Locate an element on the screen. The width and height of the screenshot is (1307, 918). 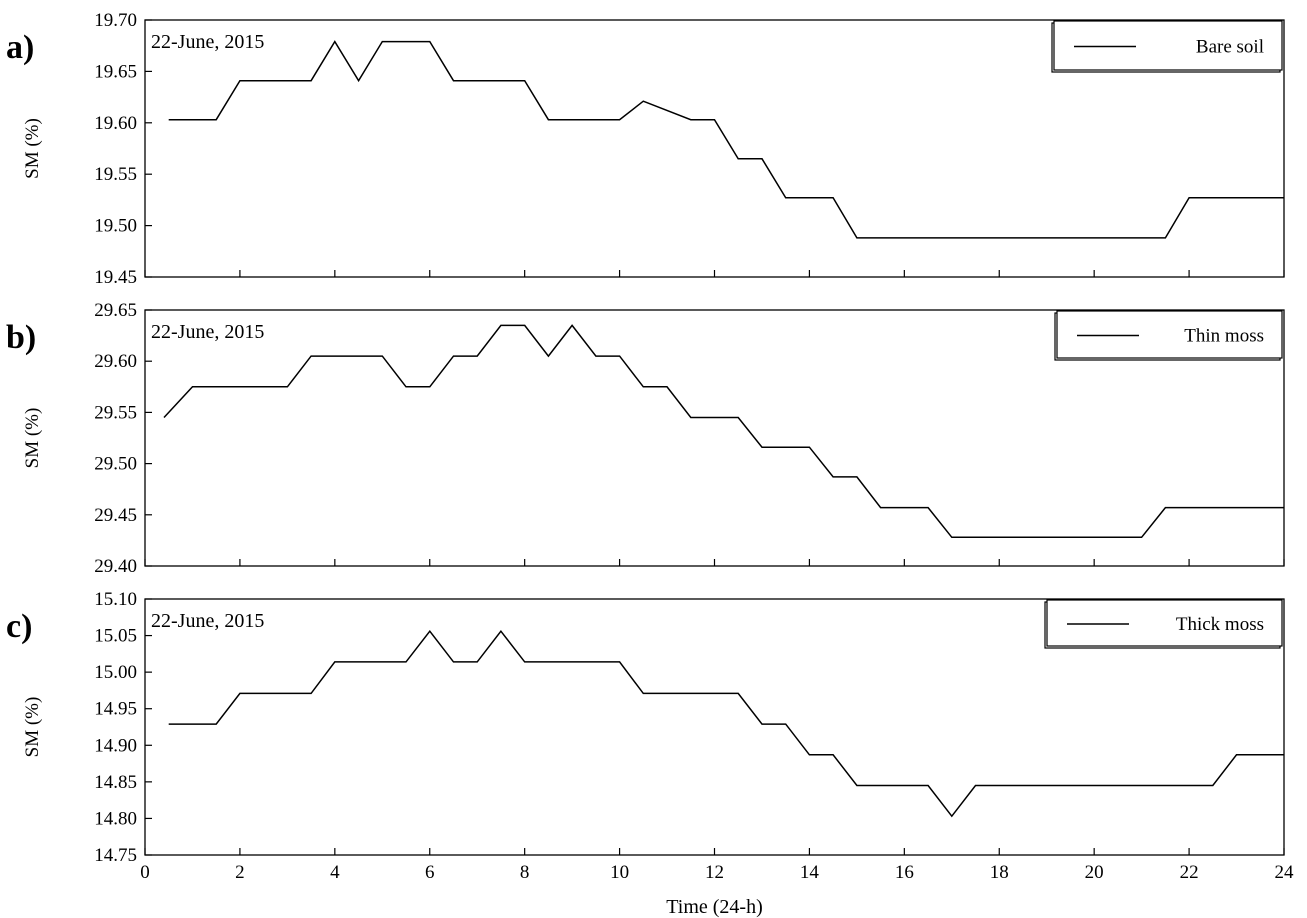
y-tick-label: 14.85 is located at coordinates (115, 782).